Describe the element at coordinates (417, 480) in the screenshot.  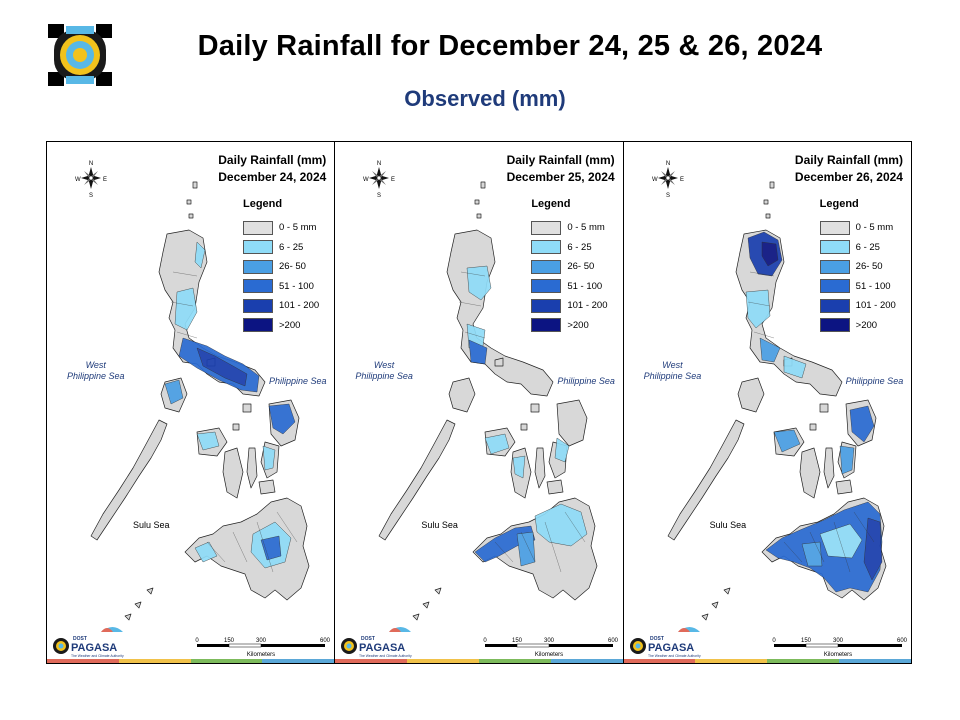
I see `palawan-island` at that location.